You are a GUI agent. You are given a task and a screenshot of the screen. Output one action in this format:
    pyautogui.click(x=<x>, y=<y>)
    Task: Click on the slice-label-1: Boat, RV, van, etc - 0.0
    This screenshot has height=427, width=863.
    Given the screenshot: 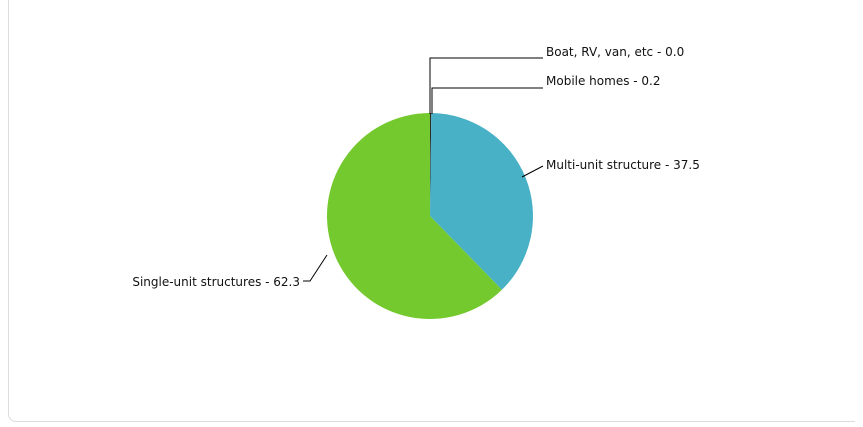 What is the action you would take?
    pyautogui.click(x=615, y=52)
    